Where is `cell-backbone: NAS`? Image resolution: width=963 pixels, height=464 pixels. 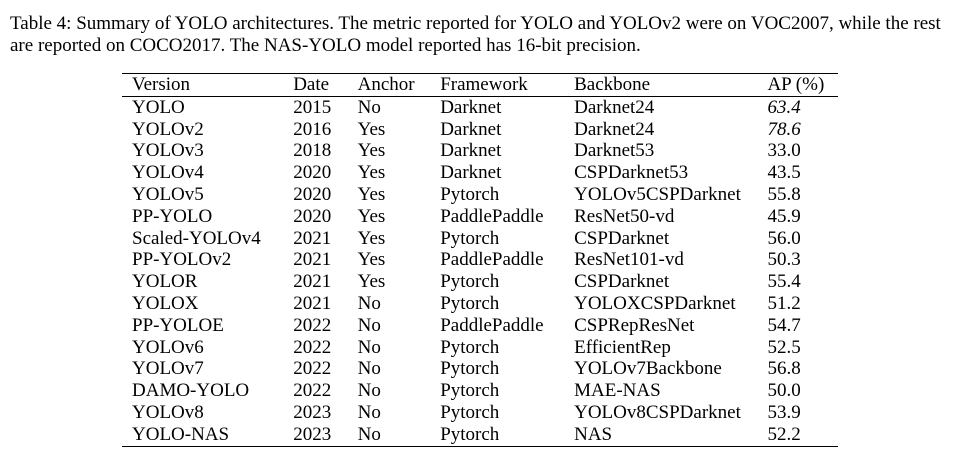
cell-backbone: NAS is located at coordinates (593, 434).